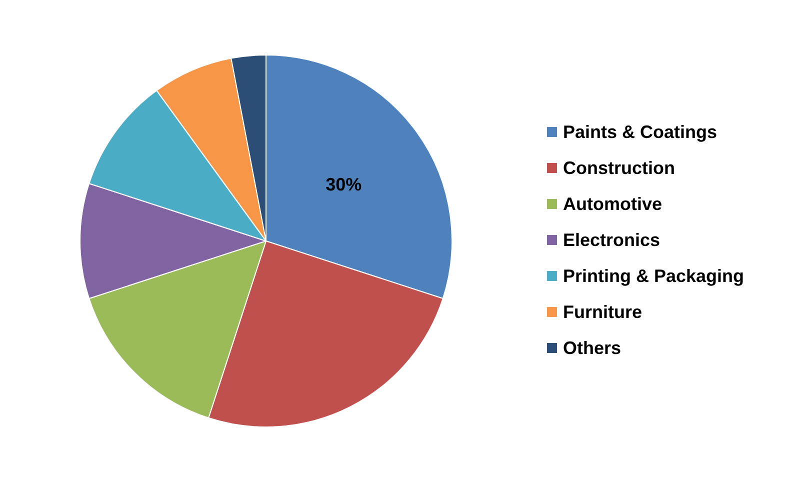 This screenshot has width=800, height=480. What do you see at coordinates (592, 348) in the screenshot?
I see `legend-label: Others` at bounding box center [592, 348].